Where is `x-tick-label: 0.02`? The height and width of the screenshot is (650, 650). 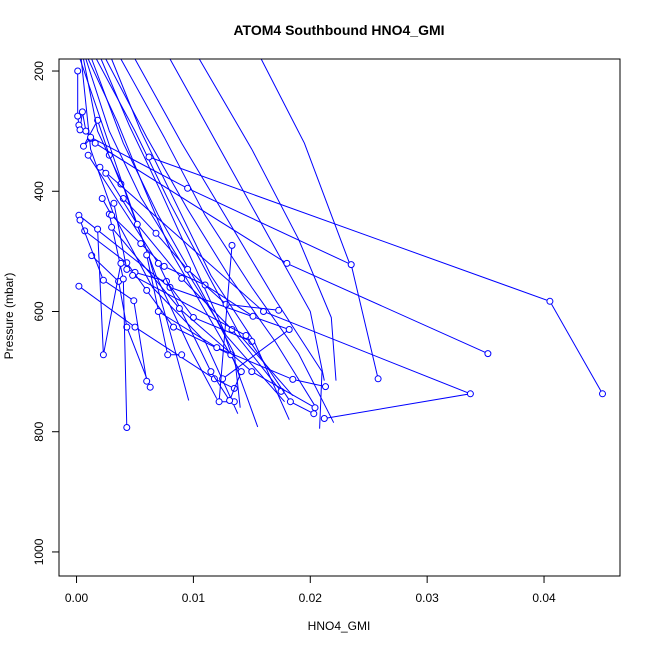
x-tick-label: 0.02 is located at coordinates (311, 598).